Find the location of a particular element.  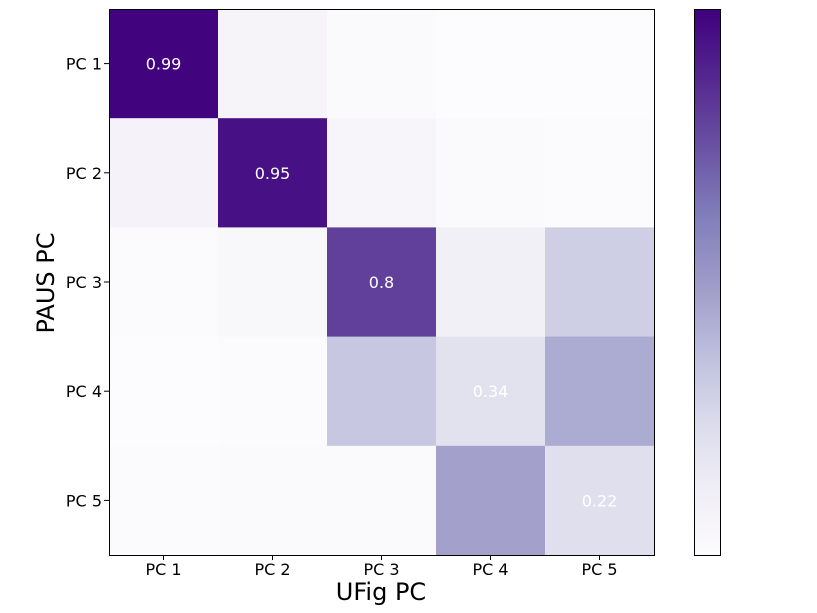

y-axis-ticks: PC 1 PC 2 PC 3 PC 4 PC 5 is located at coordinates (87, 282).